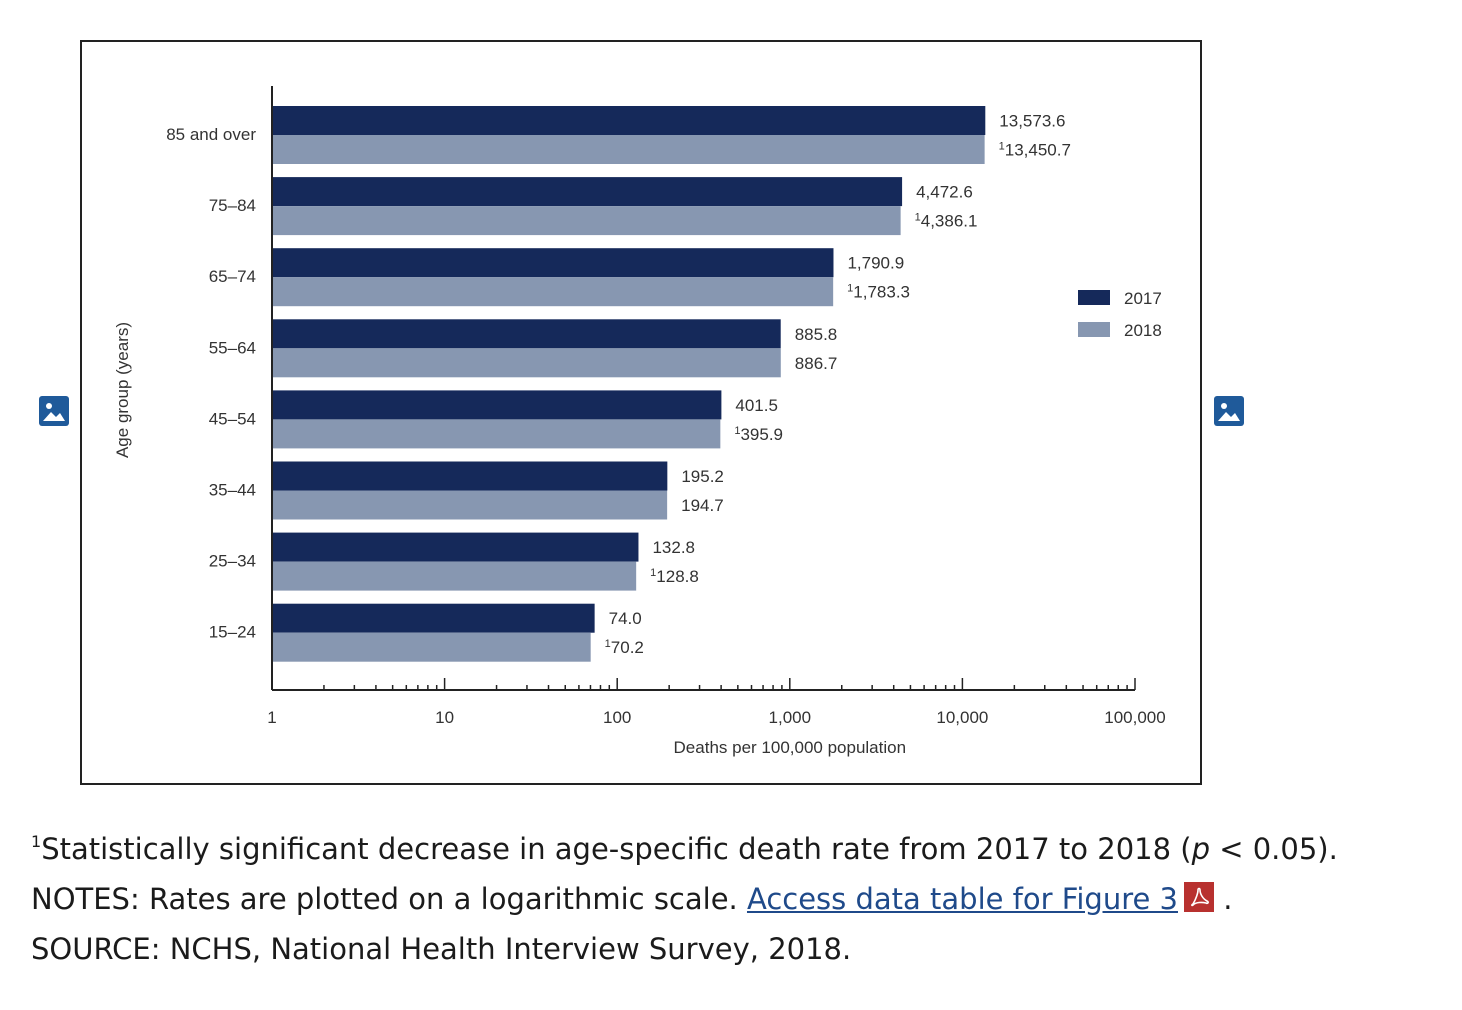 Image resolution: width=1462 pixels, height=1010 pixels. Describe the element at coordinates (122, 390) in the screenshot. I see `y-axis-title: Age group (years)` at that location.